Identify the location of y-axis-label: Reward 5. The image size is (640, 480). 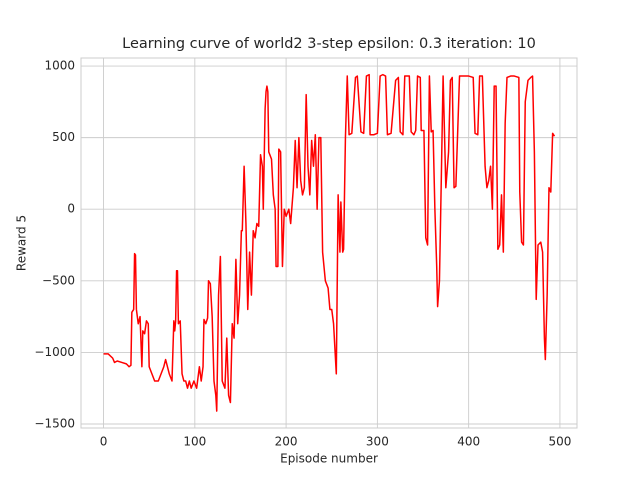
(22, 243).